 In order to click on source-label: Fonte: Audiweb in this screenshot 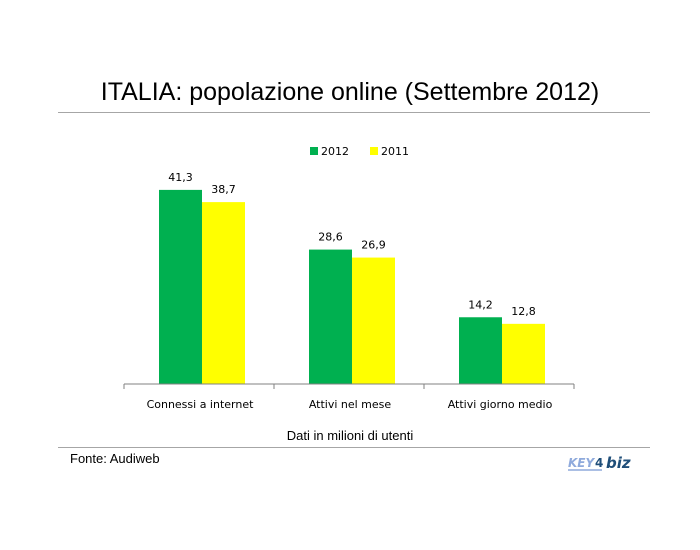, I will do `click(115, 458)`.